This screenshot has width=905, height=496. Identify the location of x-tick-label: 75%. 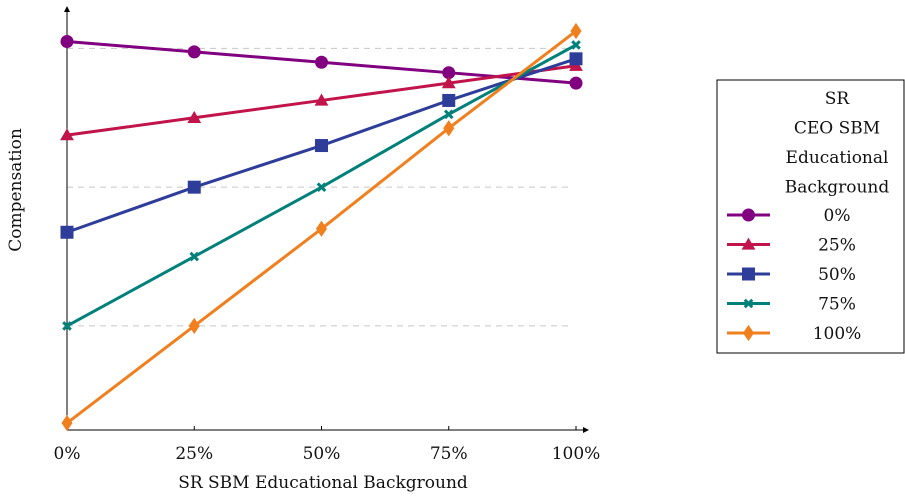
(449, 454).